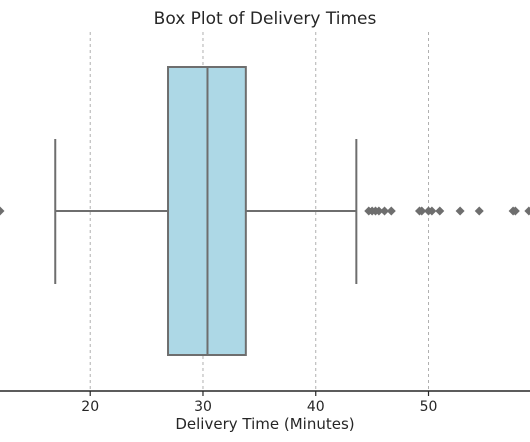 The image size is (530, 442). Describe the element at coordinates (203, 407) in the screenshot. I see `x-tick-label: 30` at that location.